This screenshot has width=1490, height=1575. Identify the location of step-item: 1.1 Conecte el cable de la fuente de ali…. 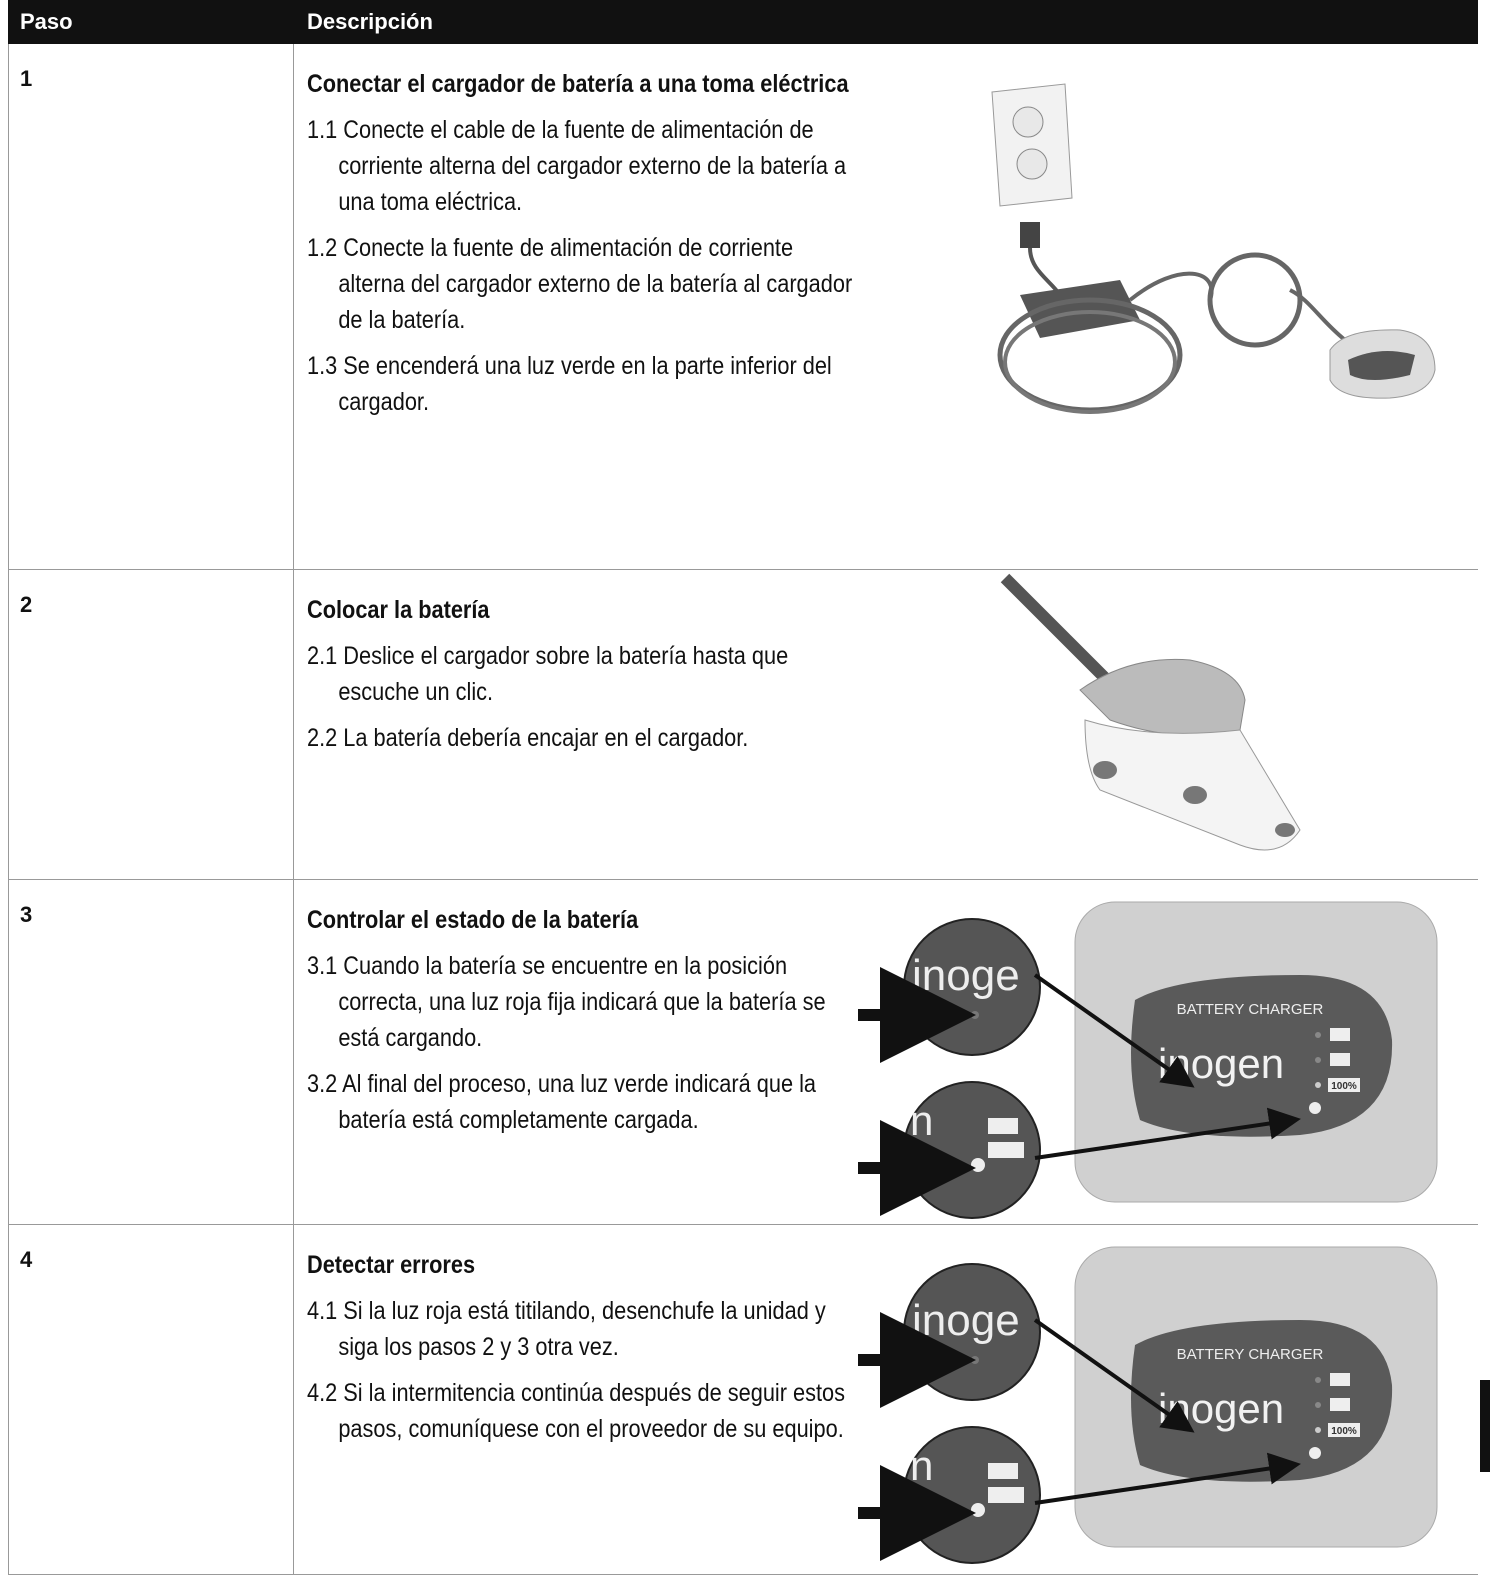
(577, 166).